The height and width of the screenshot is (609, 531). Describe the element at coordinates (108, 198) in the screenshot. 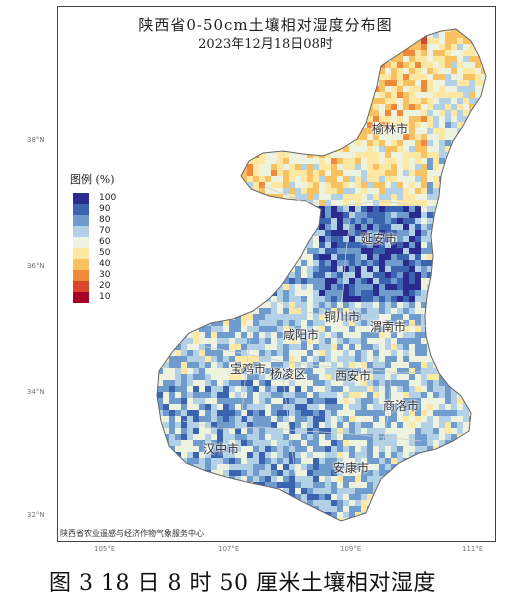

I see `legend-label: 100` at that location.